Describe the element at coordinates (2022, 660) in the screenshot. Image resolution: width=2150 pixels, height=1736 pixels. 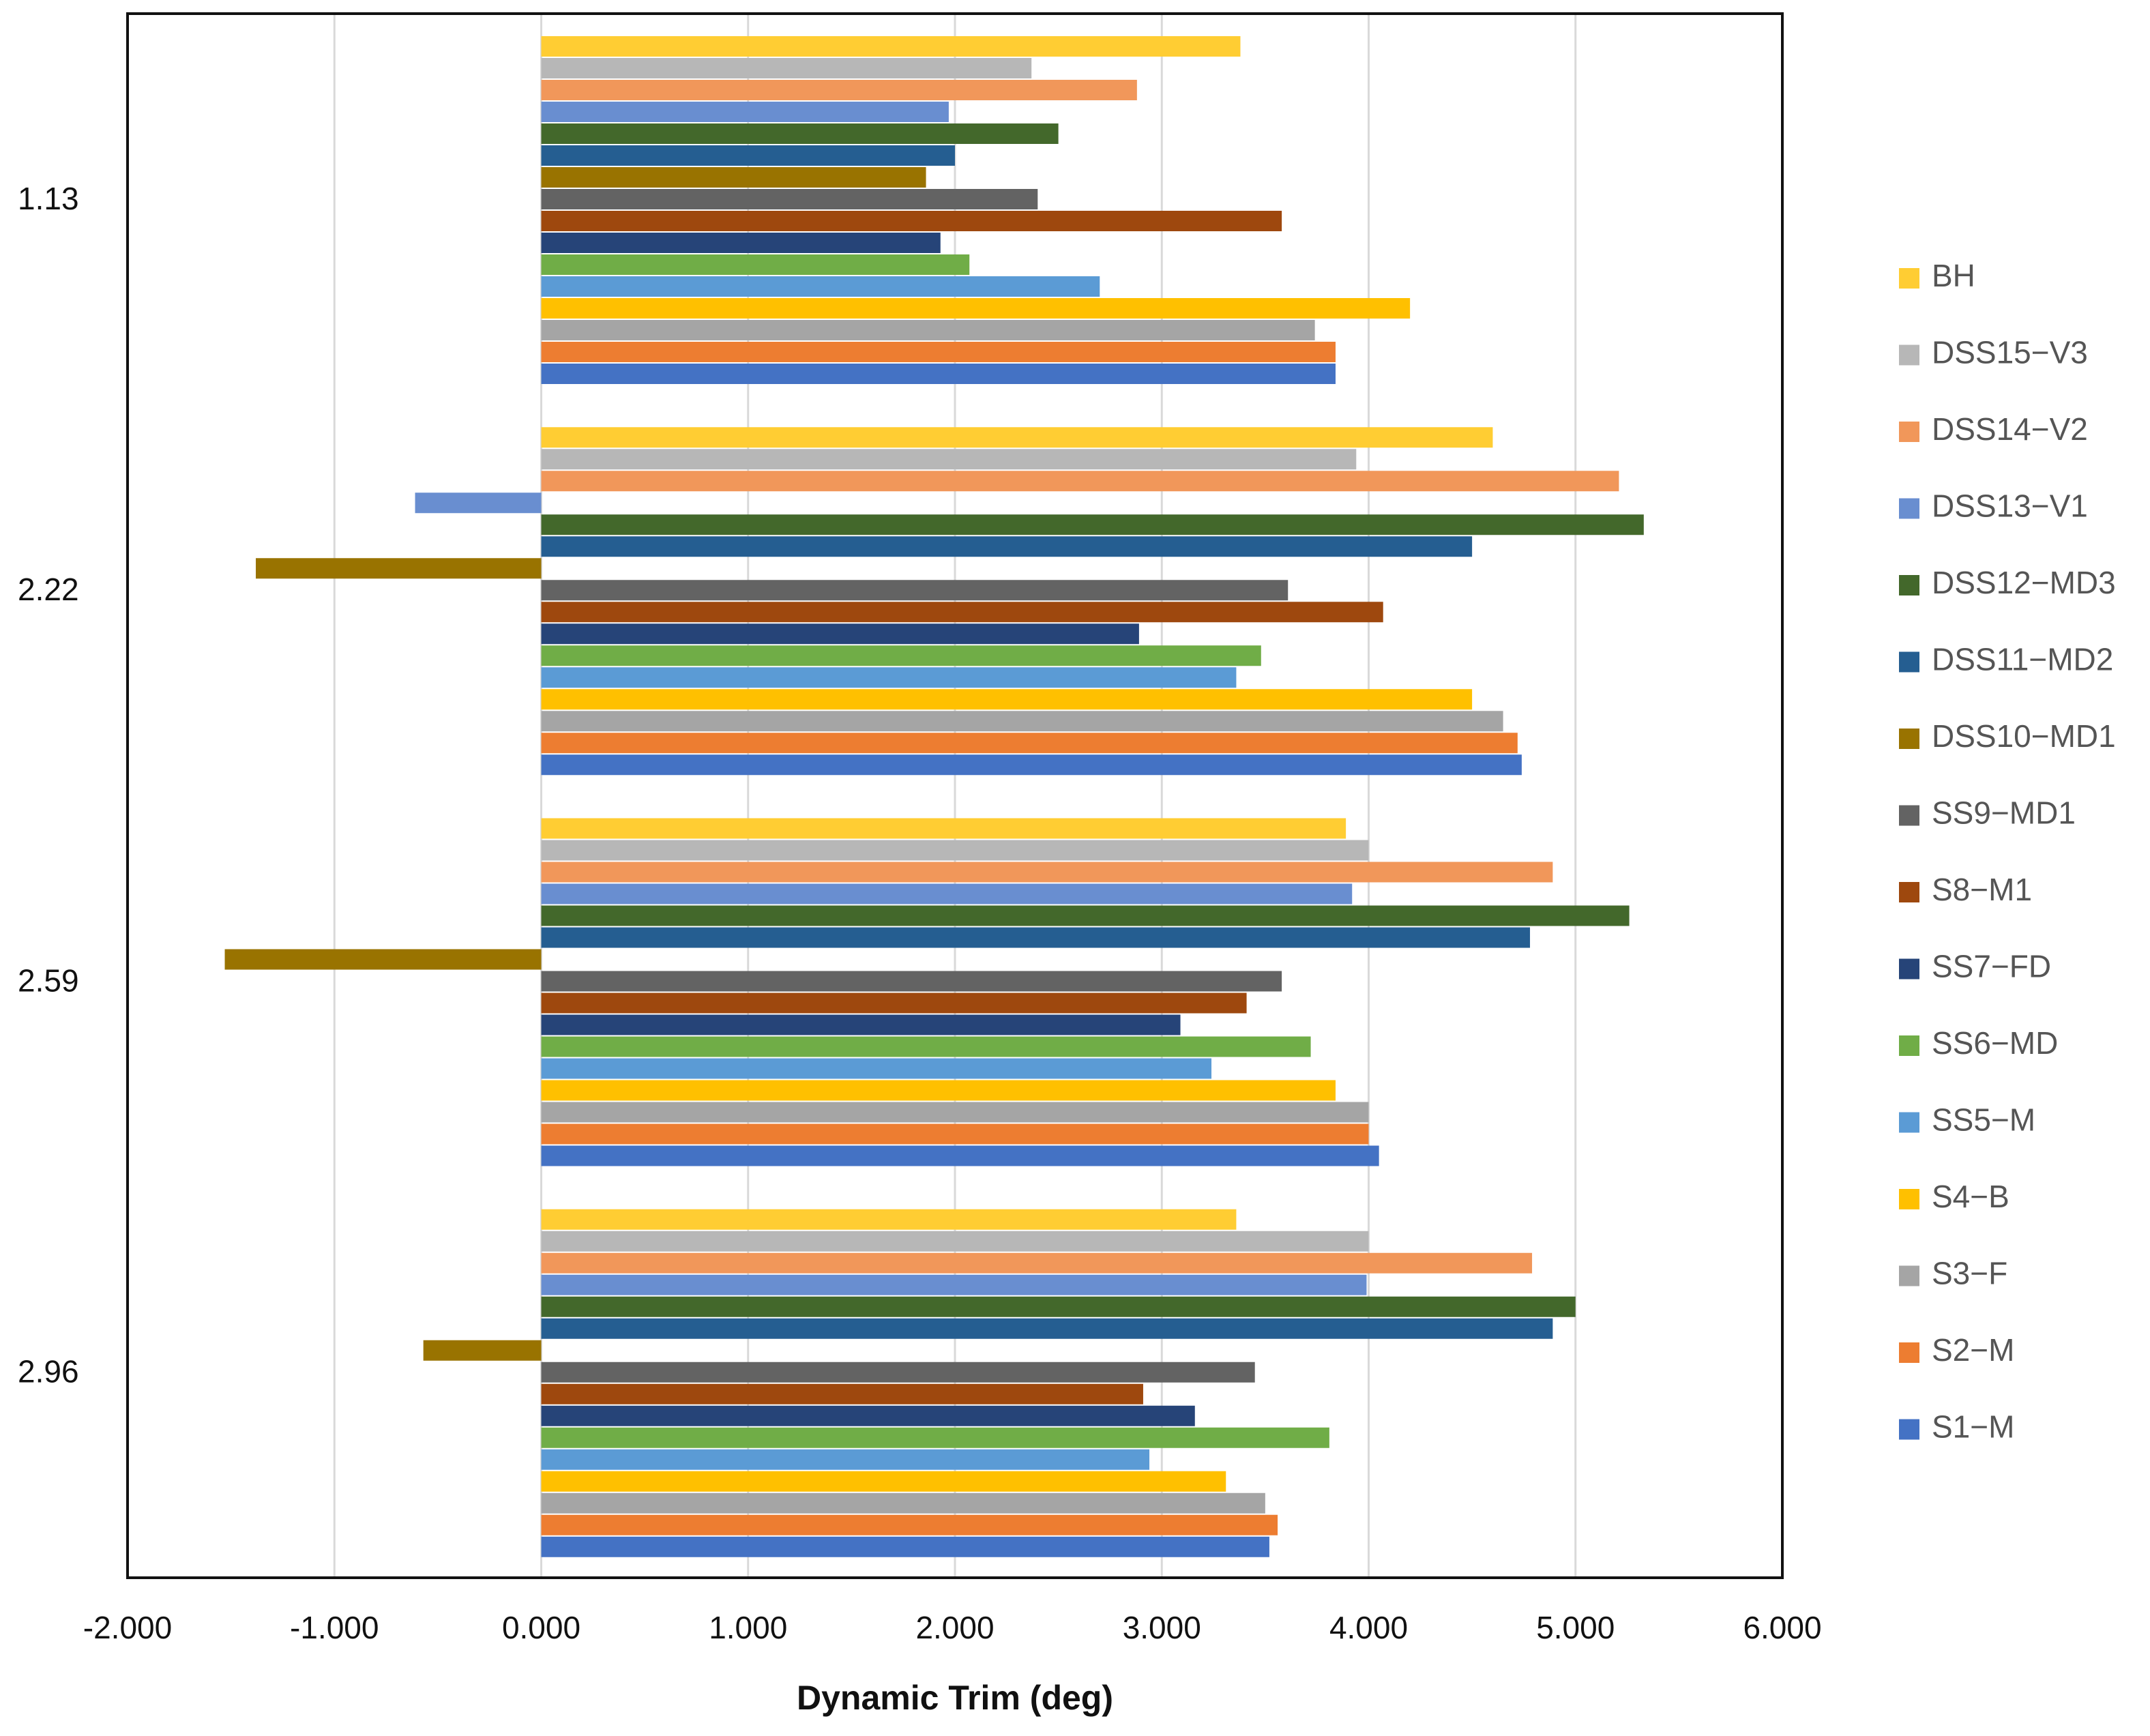
I see `legend-label-dss11-md2: DSS11−MD2` at that location.